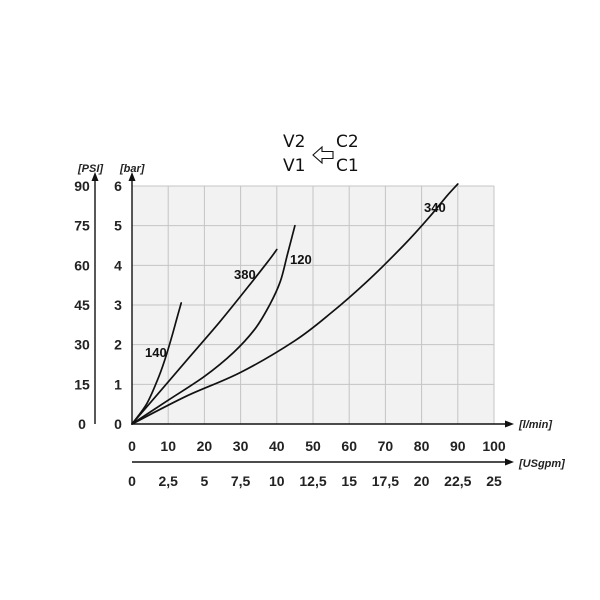 The height and width of the screenshot is (600, 600). I want to click on x-tick-label-usgpm: 5, so click(205, 481).